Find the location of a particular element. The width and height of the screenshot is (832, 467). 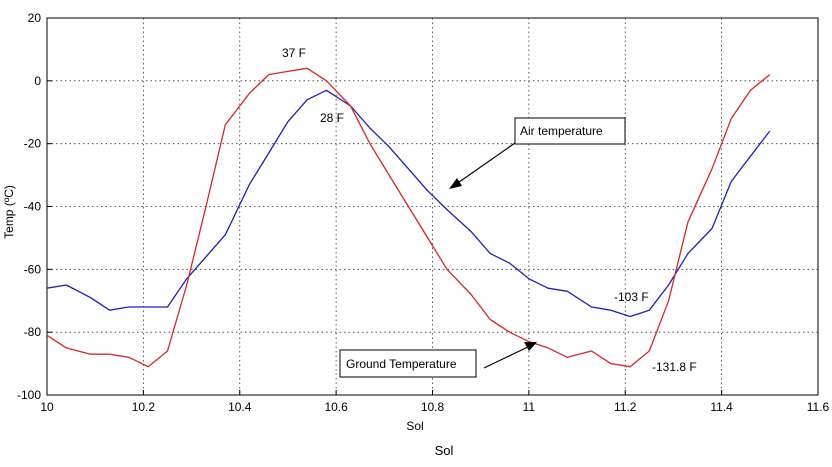

x-axis-label: Sol is located at coordinates (444, 450).